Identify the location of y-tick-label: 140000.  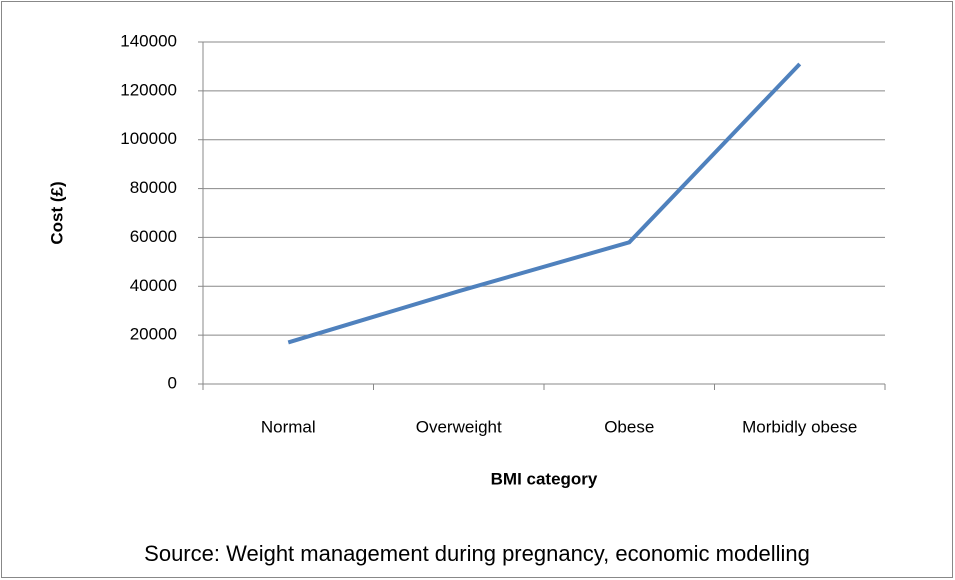
(148, 40).